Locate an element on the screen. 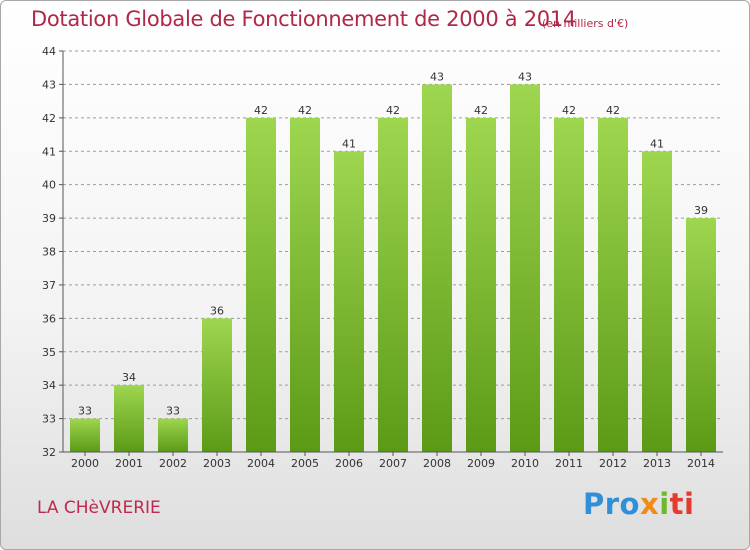  logo-part-1: Pro is located at coordinates (611, 504).